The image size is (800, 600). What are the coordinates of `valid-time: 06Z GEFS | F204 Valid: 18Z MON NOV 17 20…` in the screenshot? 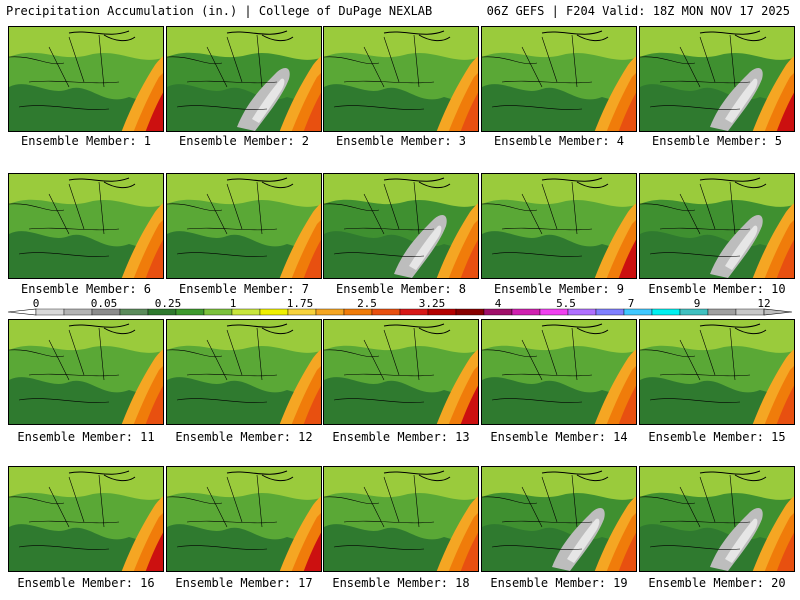 It's located at (638, 11).